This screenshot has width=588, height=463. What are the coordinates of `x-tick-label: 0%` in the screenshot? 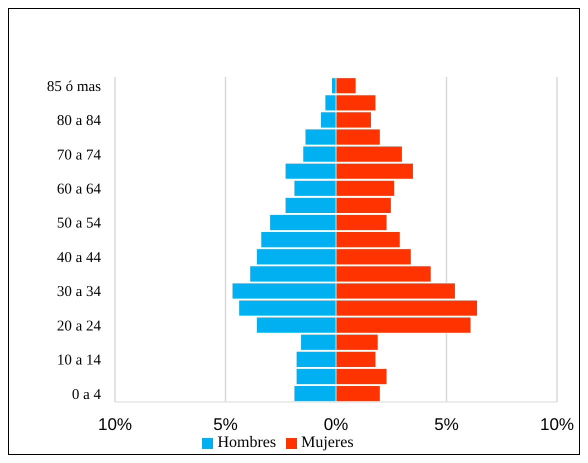 It's located at (336, 424).